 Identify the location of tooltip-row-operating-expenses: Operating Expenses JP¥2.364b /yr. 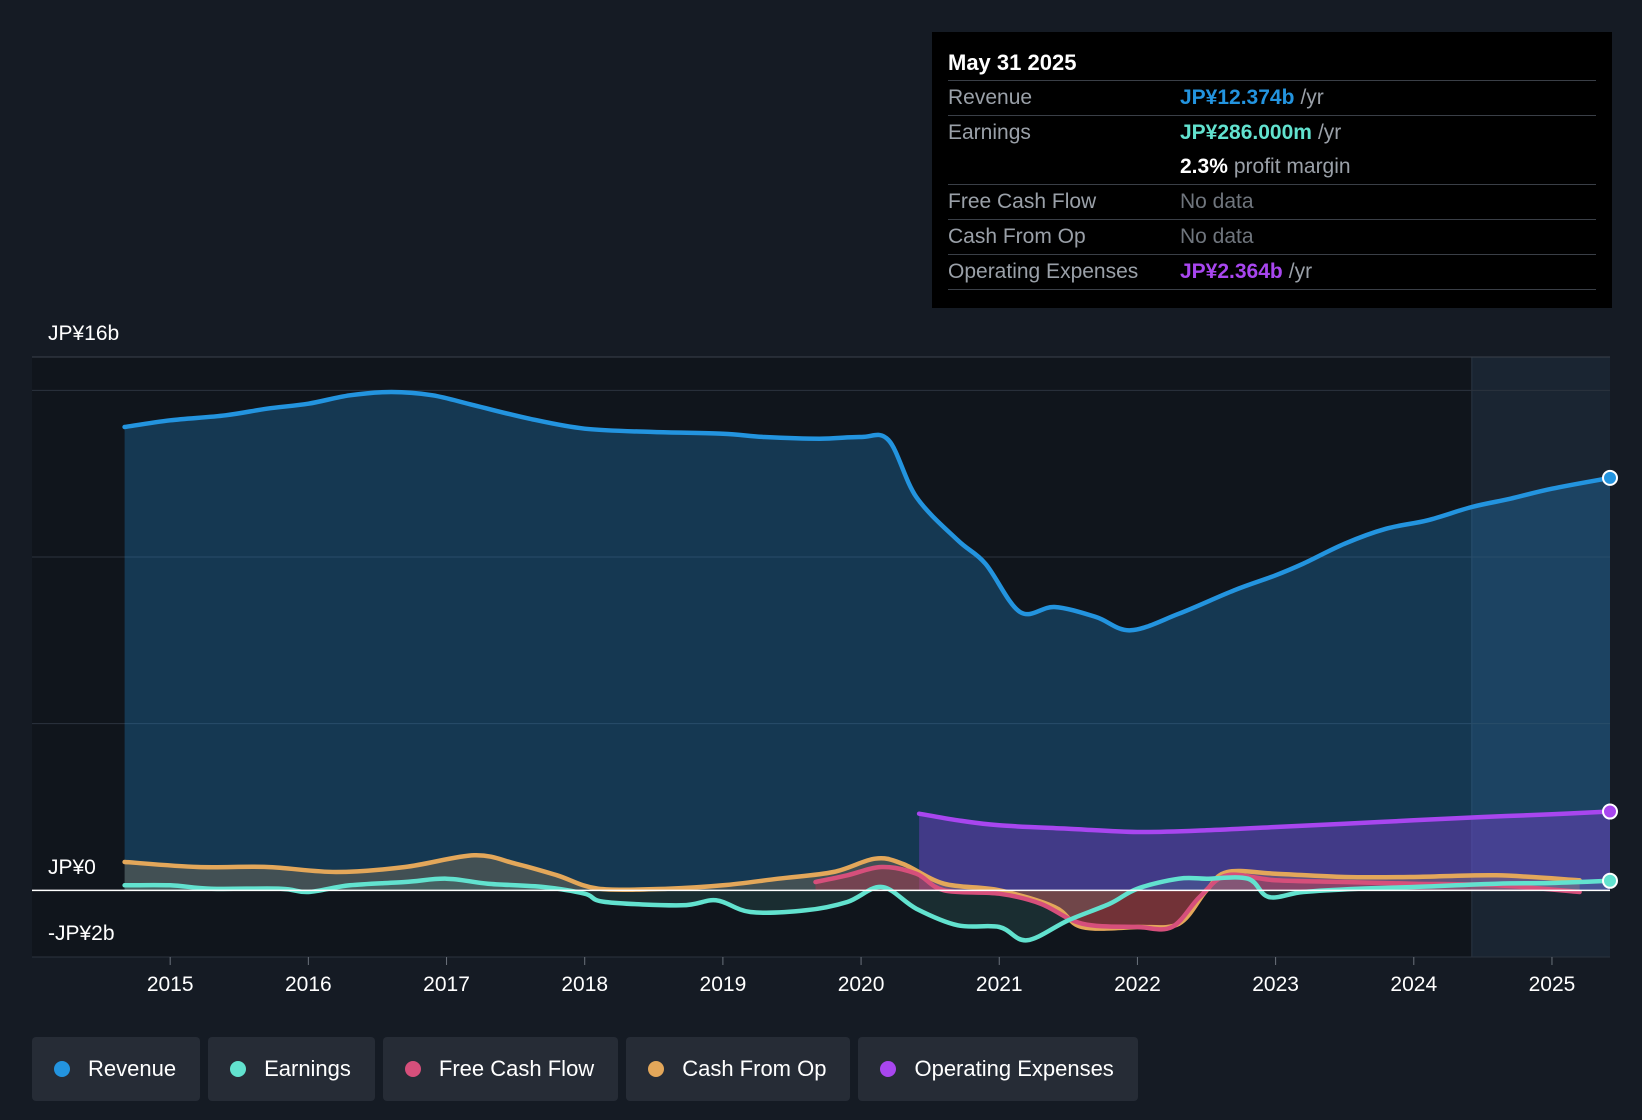
(1272, 271).